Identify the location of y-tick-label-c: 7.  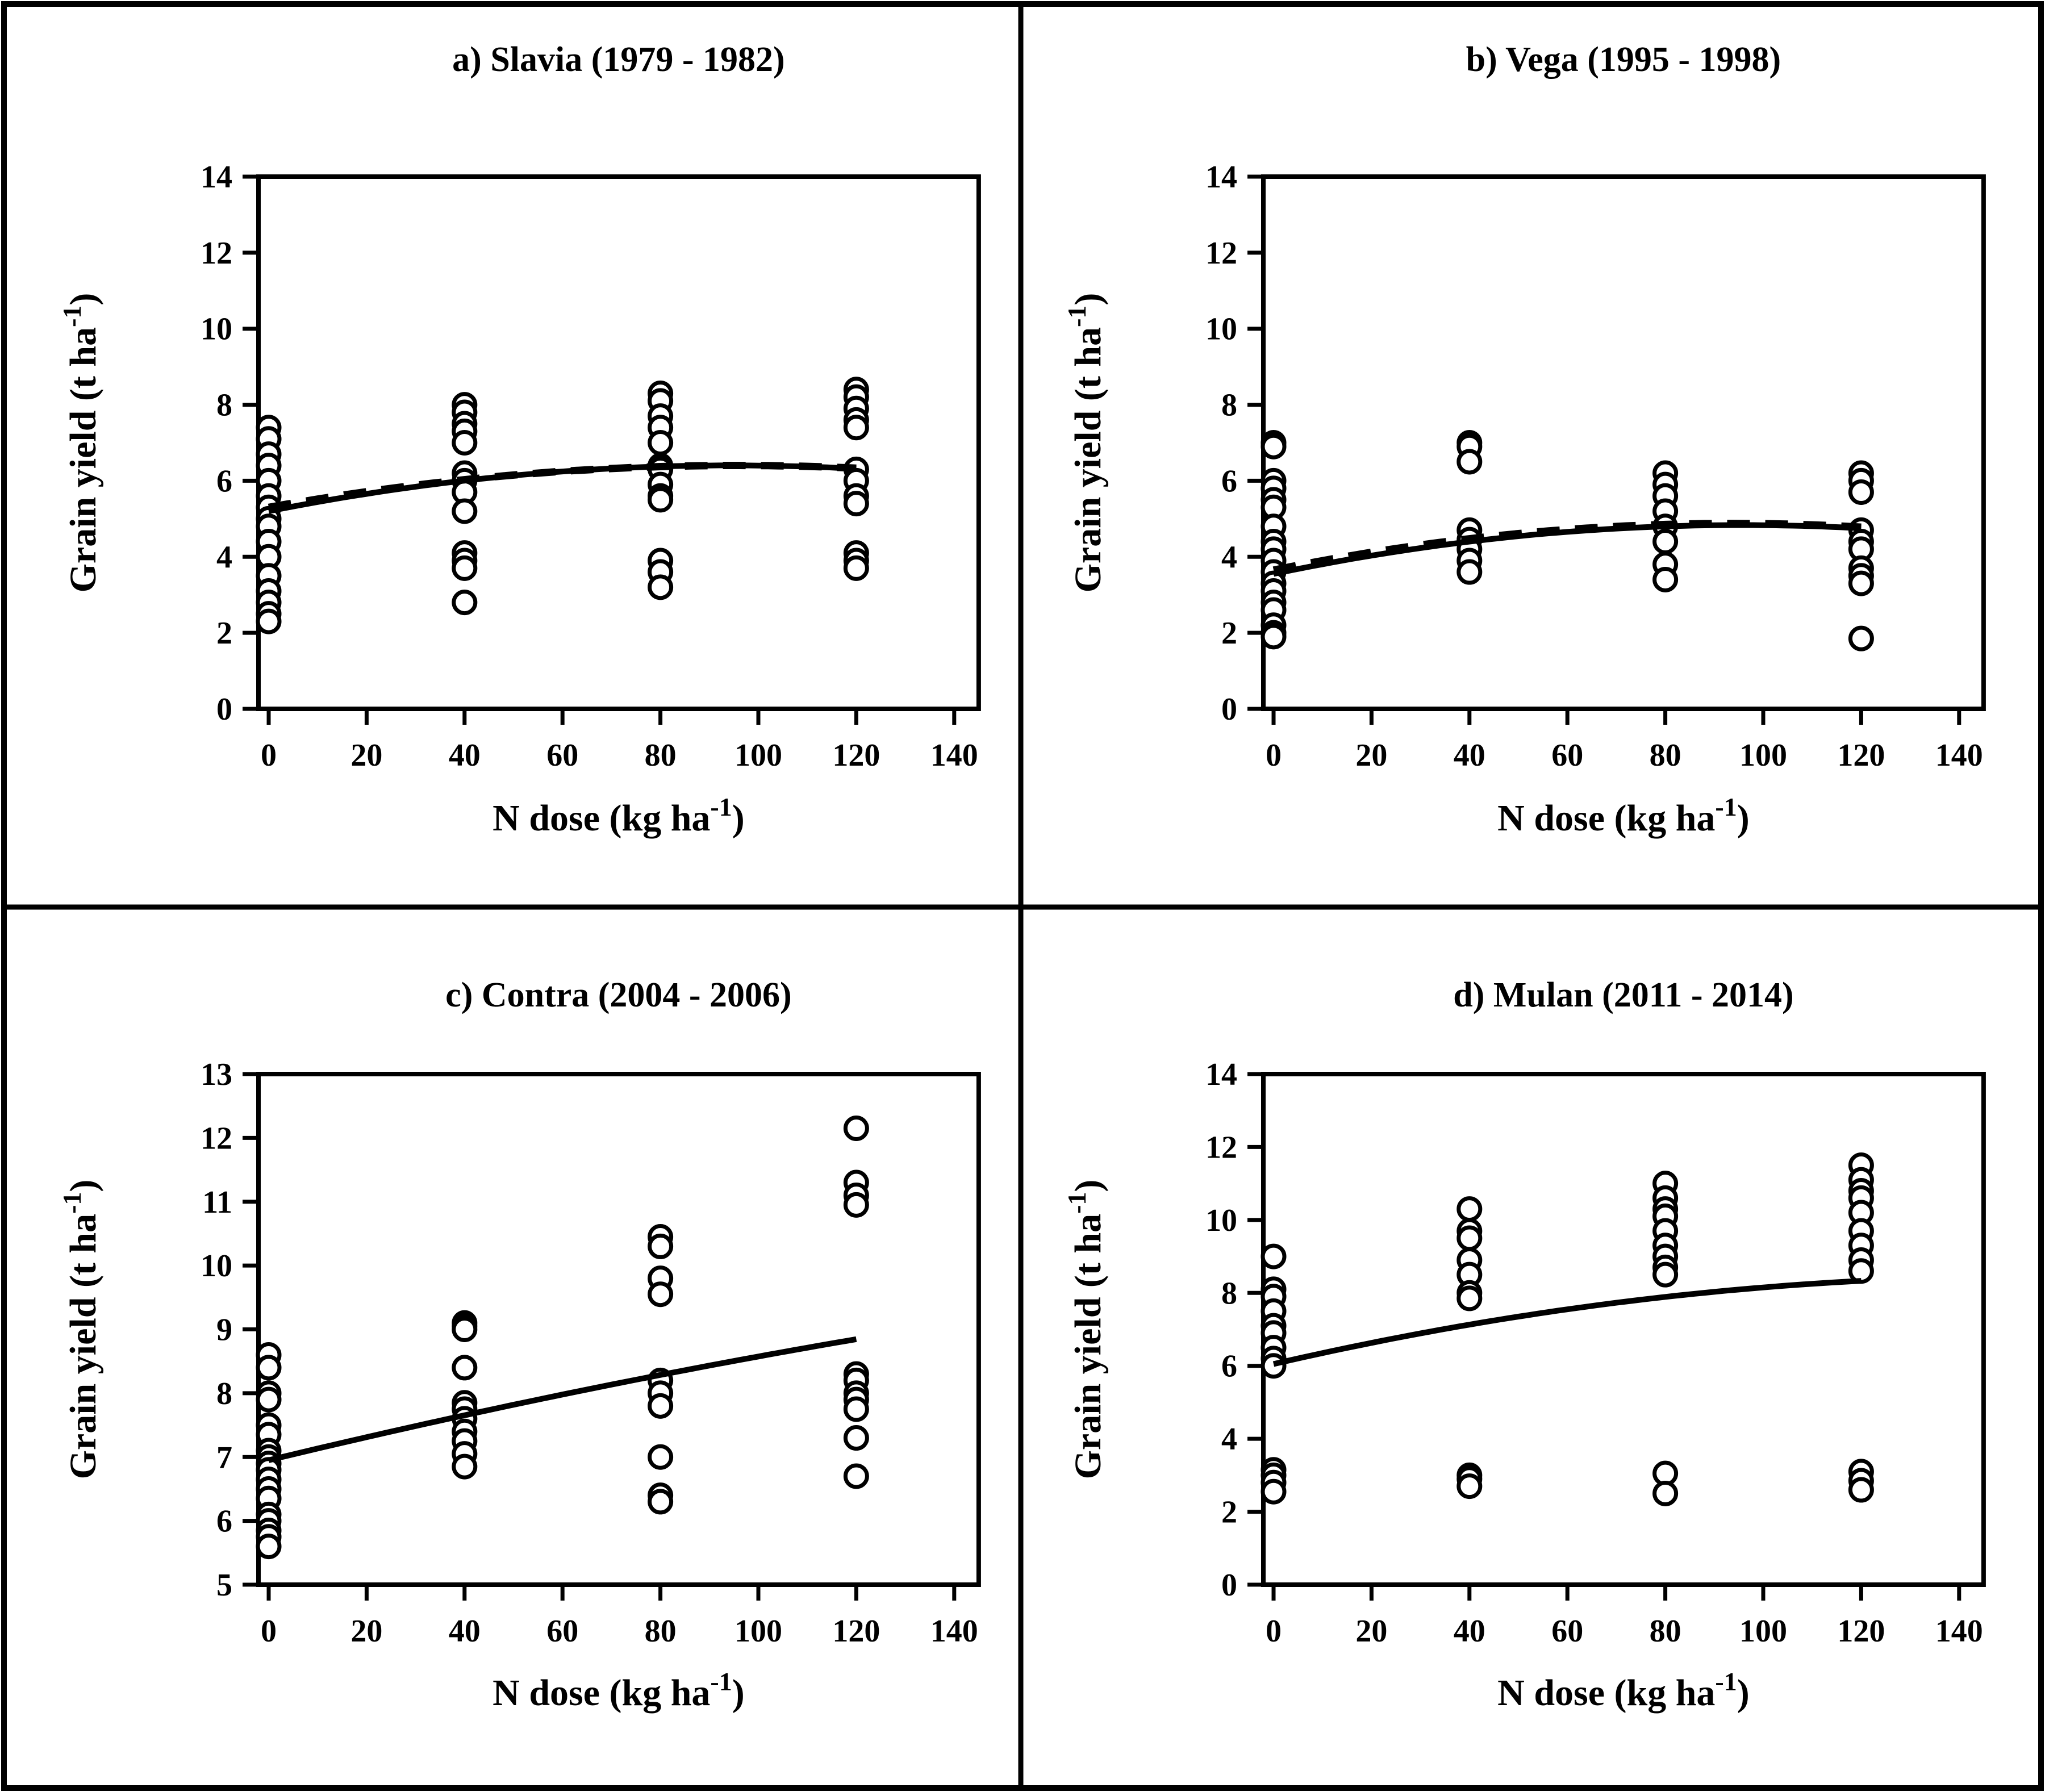
(224, 1458).